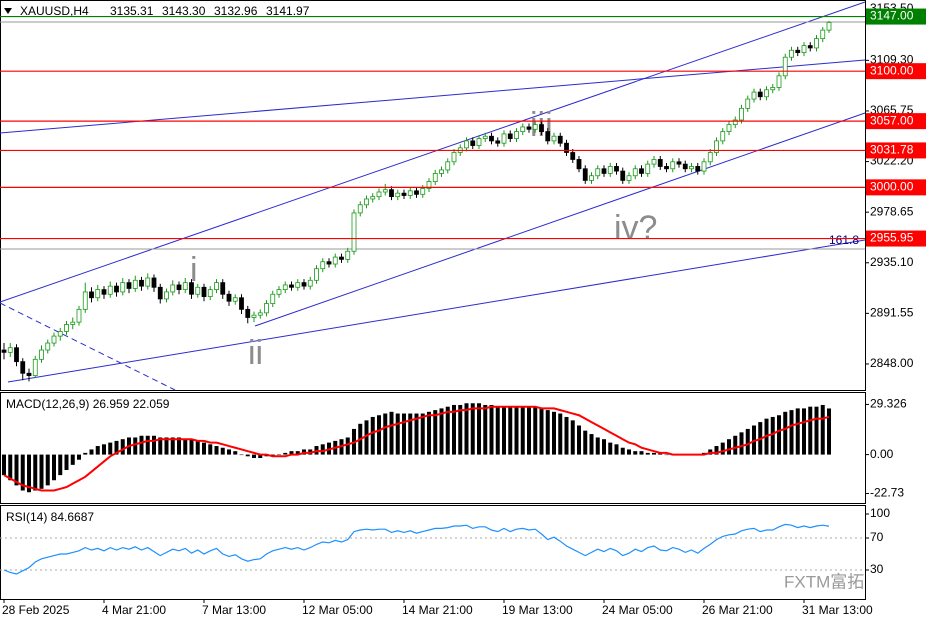  Describe the element at coordinates (255, 353) in the screenshot. I see `wave-label: ii` at that location.